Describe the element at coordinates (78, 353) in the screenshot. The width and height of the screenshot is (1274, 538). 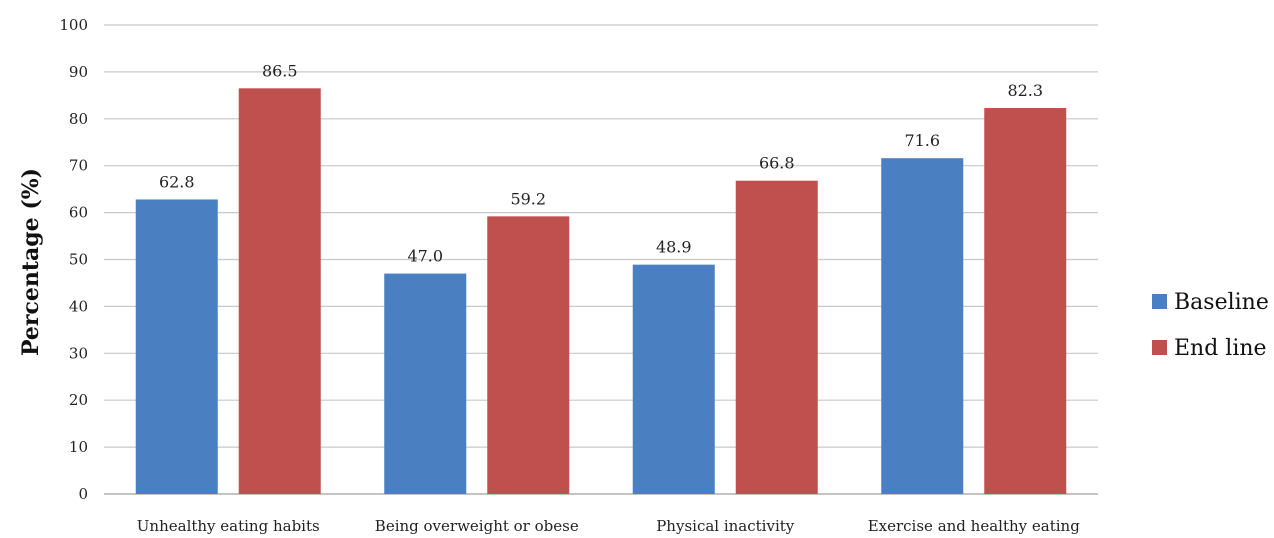
I see `y-tick-label: 30` at that location.